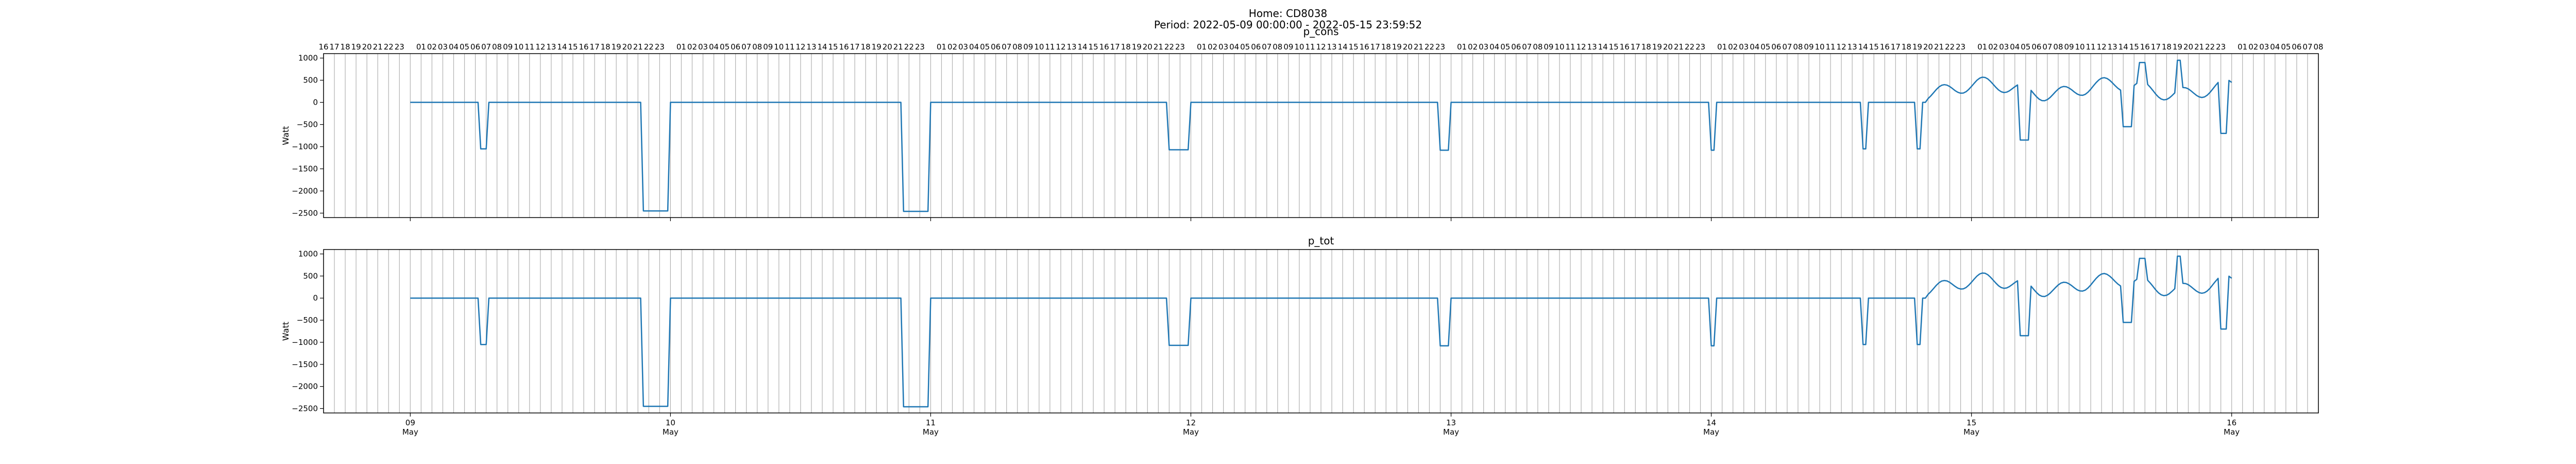  I want to click on axes-title: p_cons, so click(1320, 31).